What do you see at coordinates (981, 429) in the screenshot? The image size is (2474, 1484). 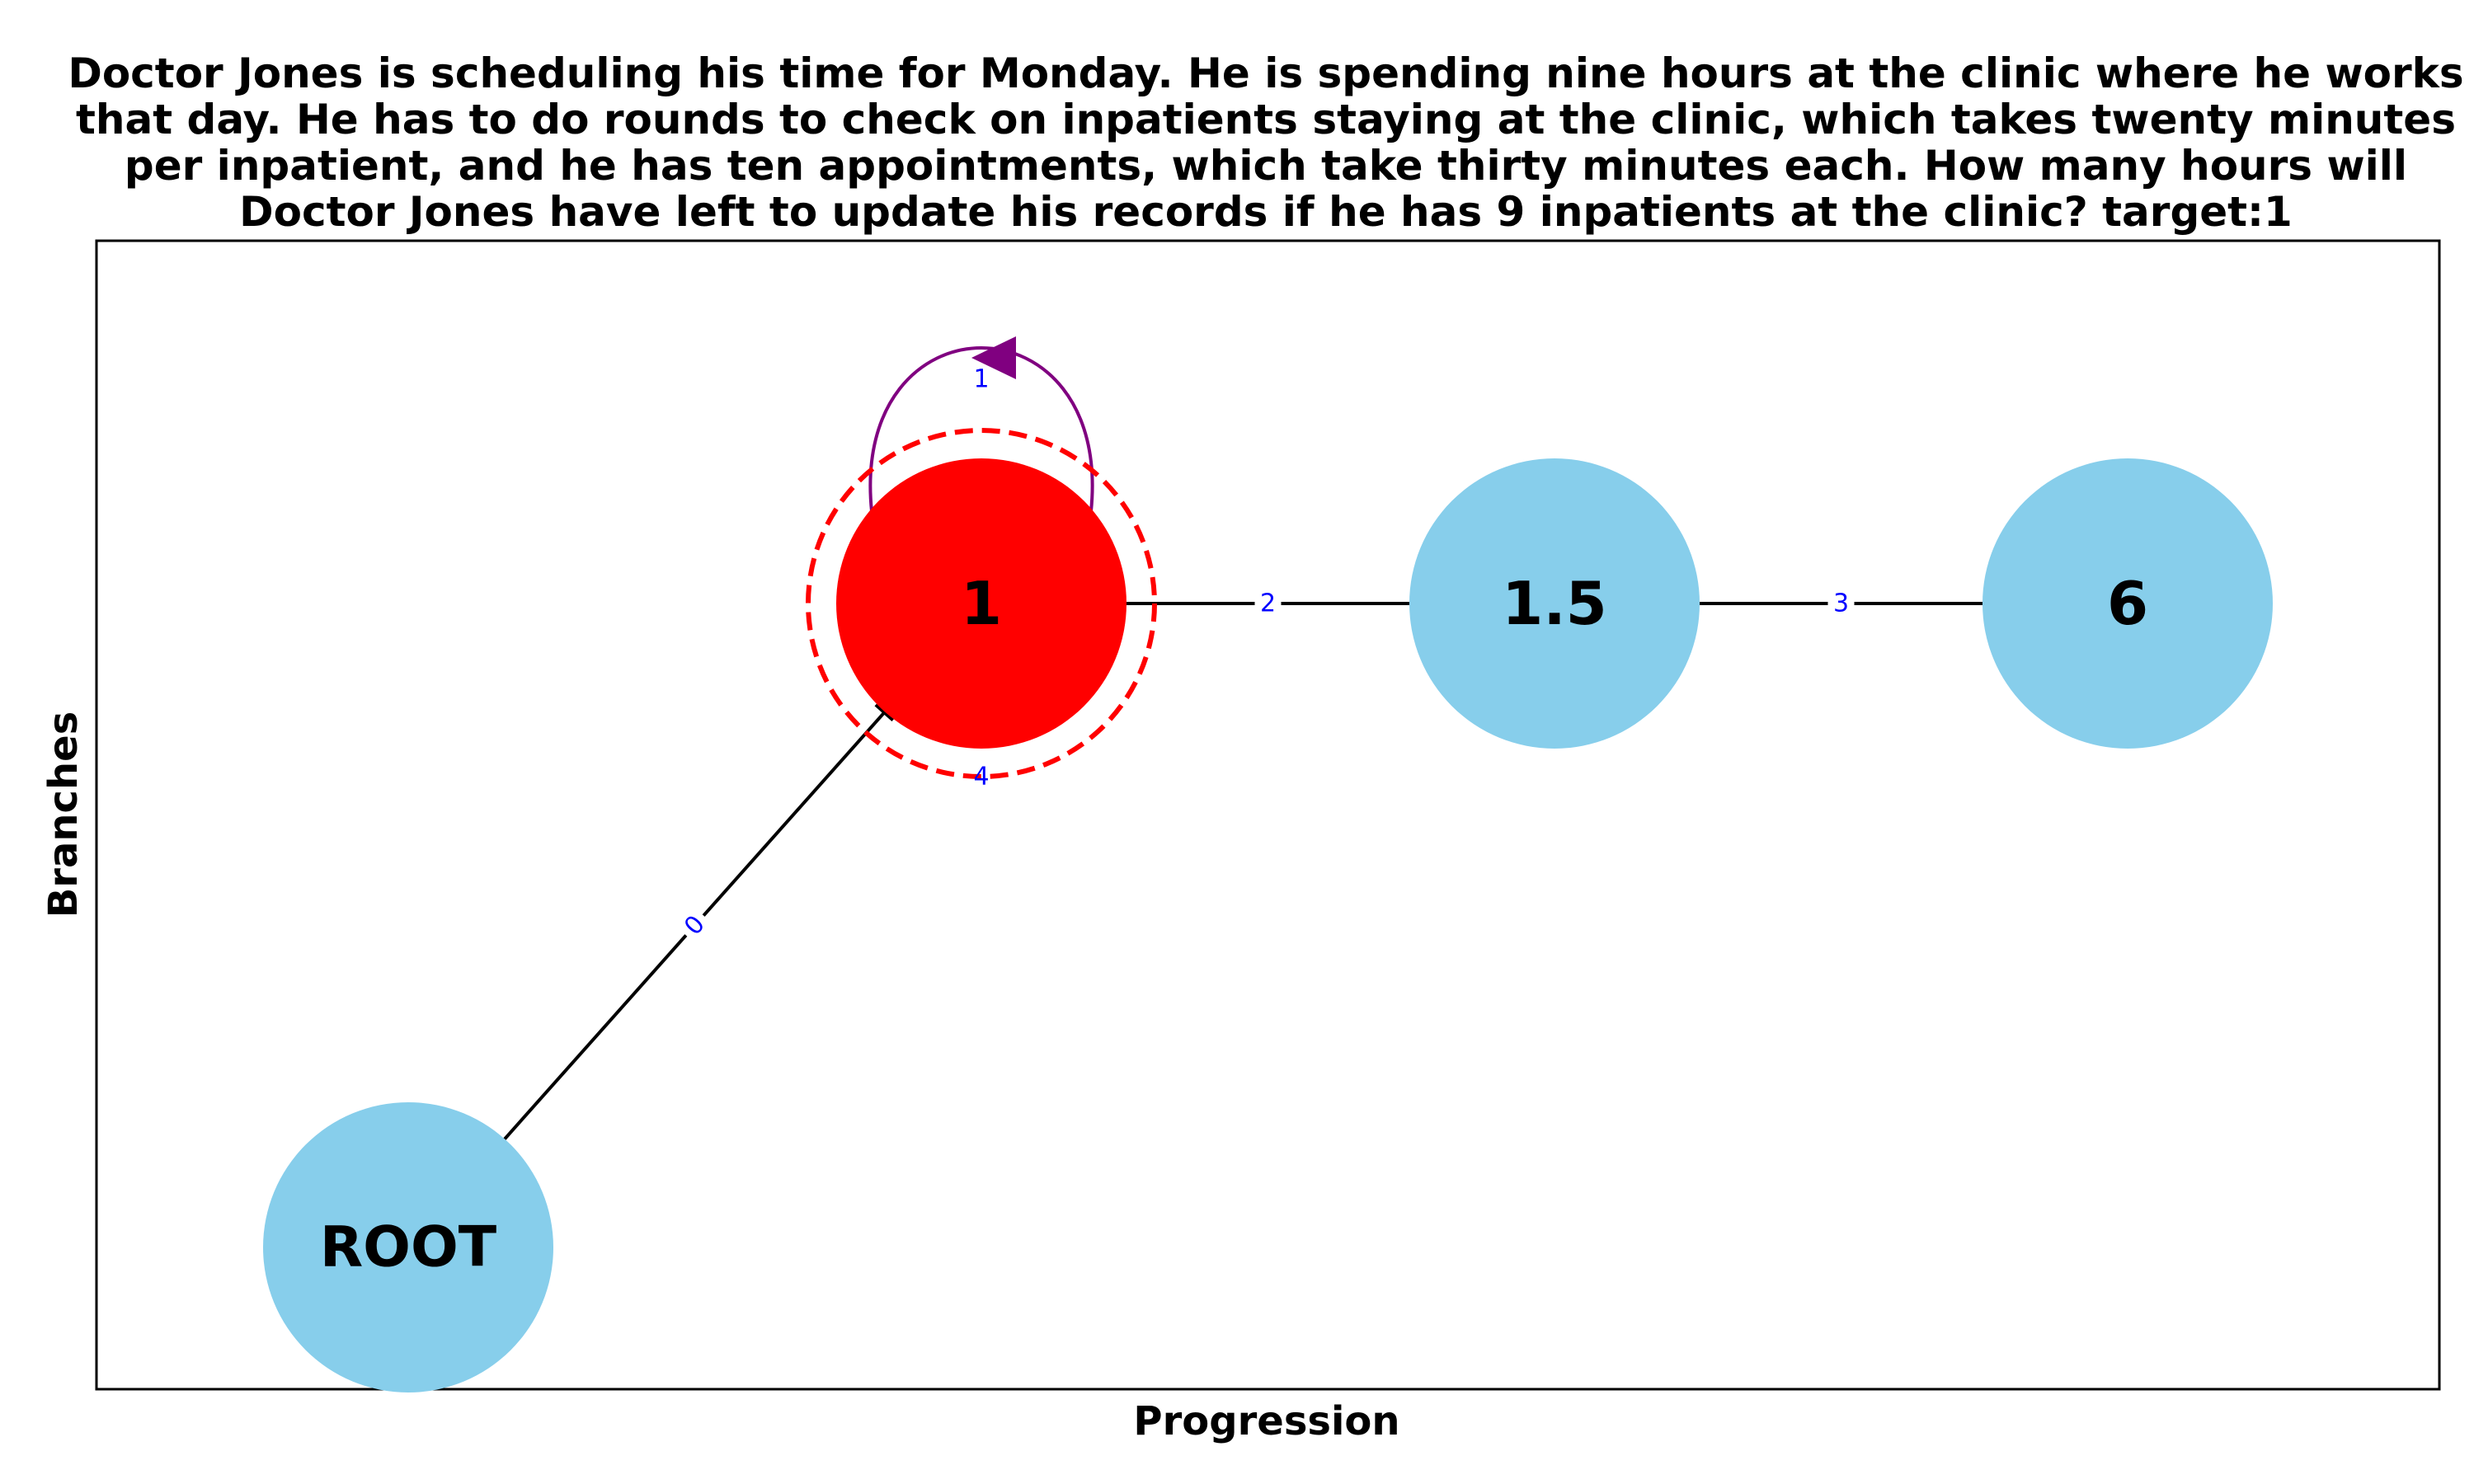 I see `self-loop-edge` at bounding box center [981, 429].